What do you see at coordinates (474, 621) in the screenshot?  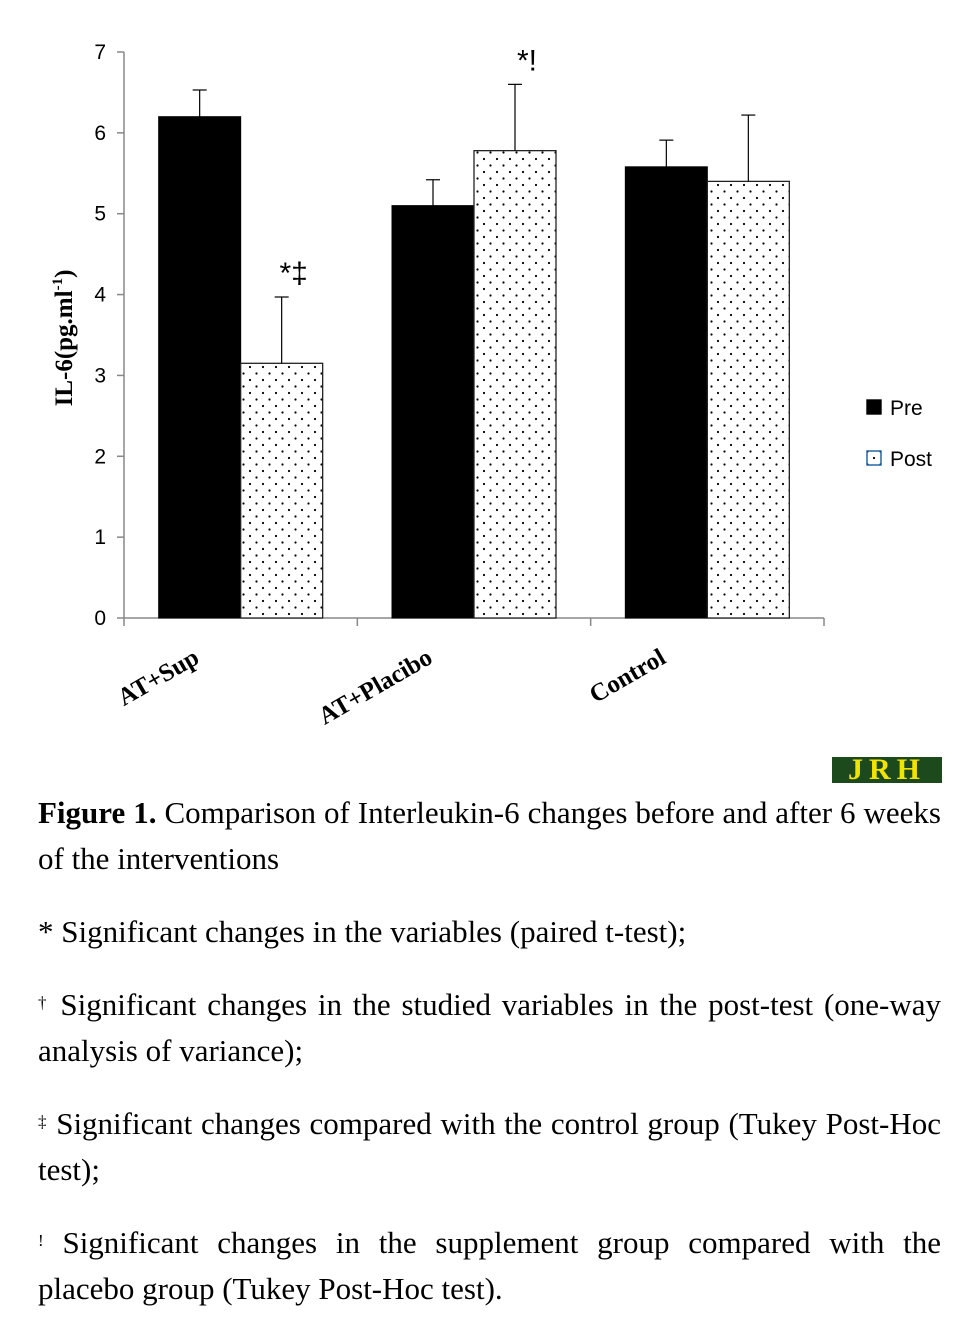 I see `x-axis` at bounding box center [474, 621].